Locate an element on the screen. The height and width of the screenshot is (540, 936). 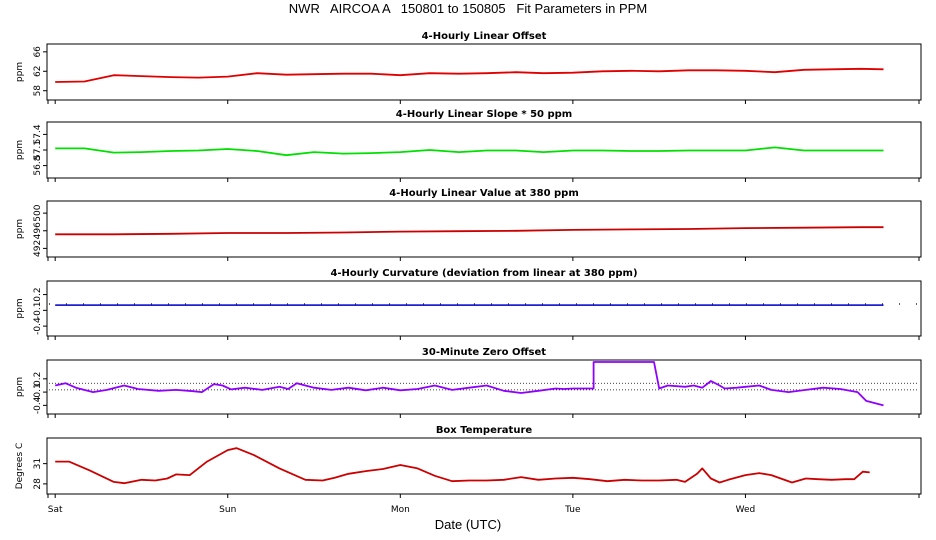
y-tick-label: 62 is located at coordinates (38, 71).